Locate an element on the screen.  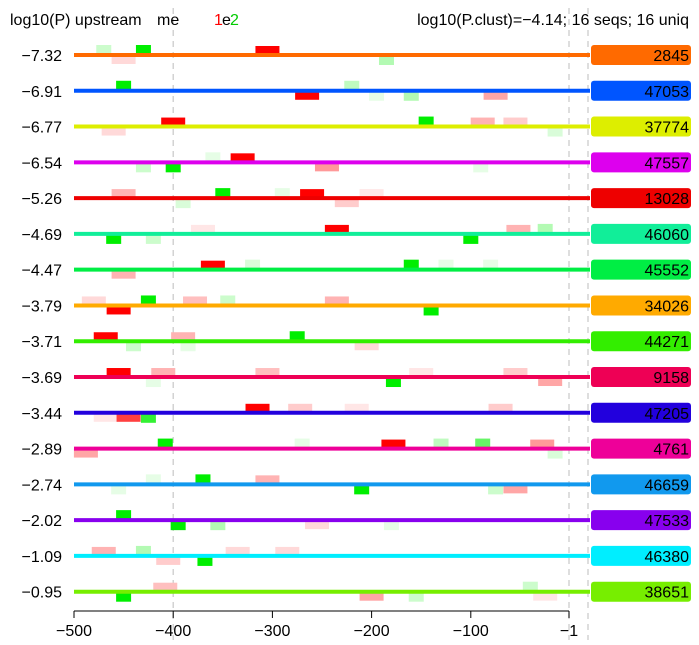
sequence-pvalue: −2.74 is located at coordinates (42, 485).